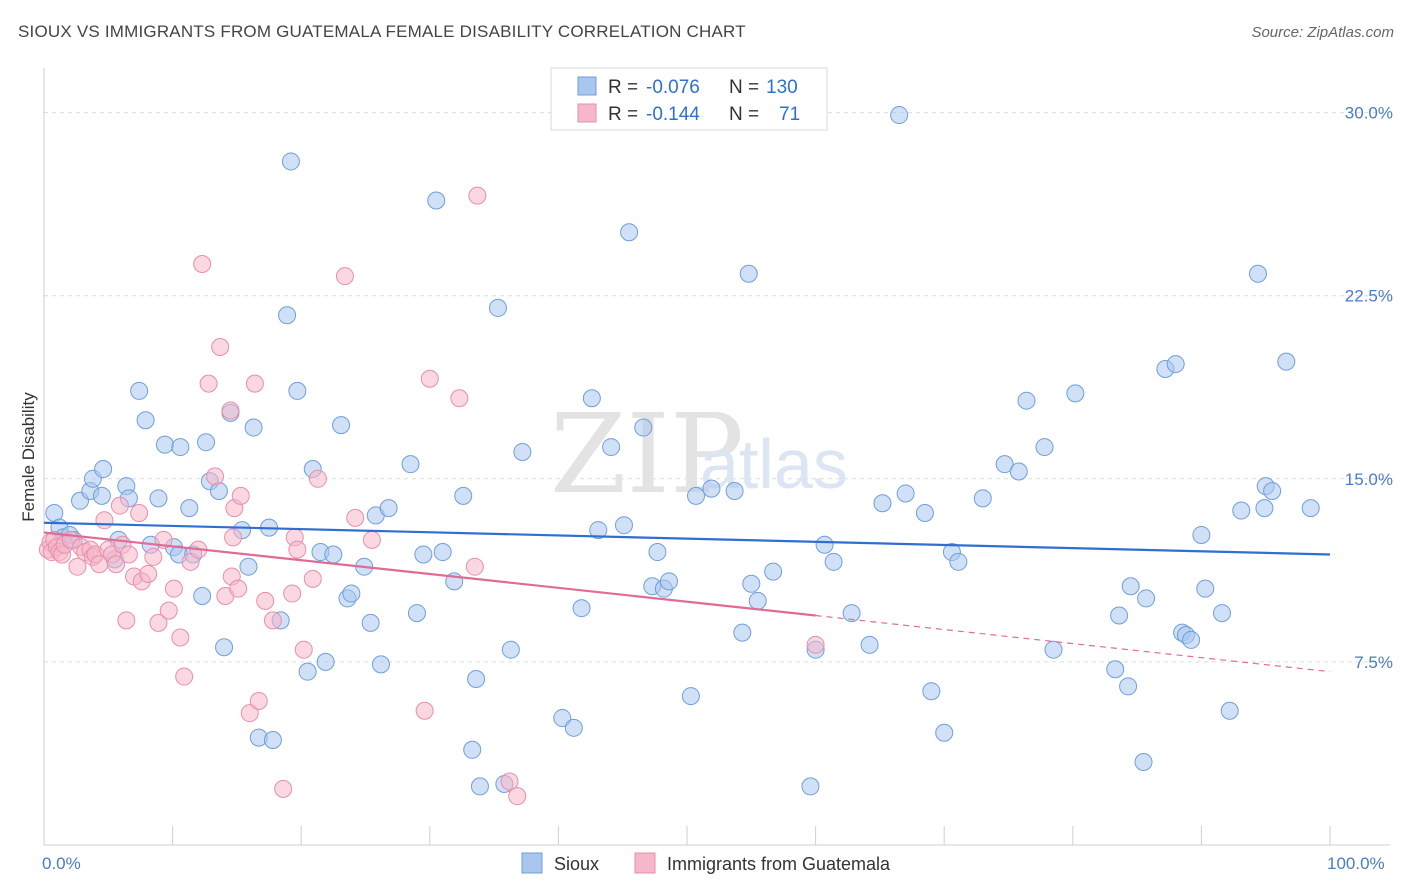  Describe the element at coordinates (779, 864) in the screenshot. I see `bottom-legend-label-guatemala: Immigrants from Guatemala` at that location.